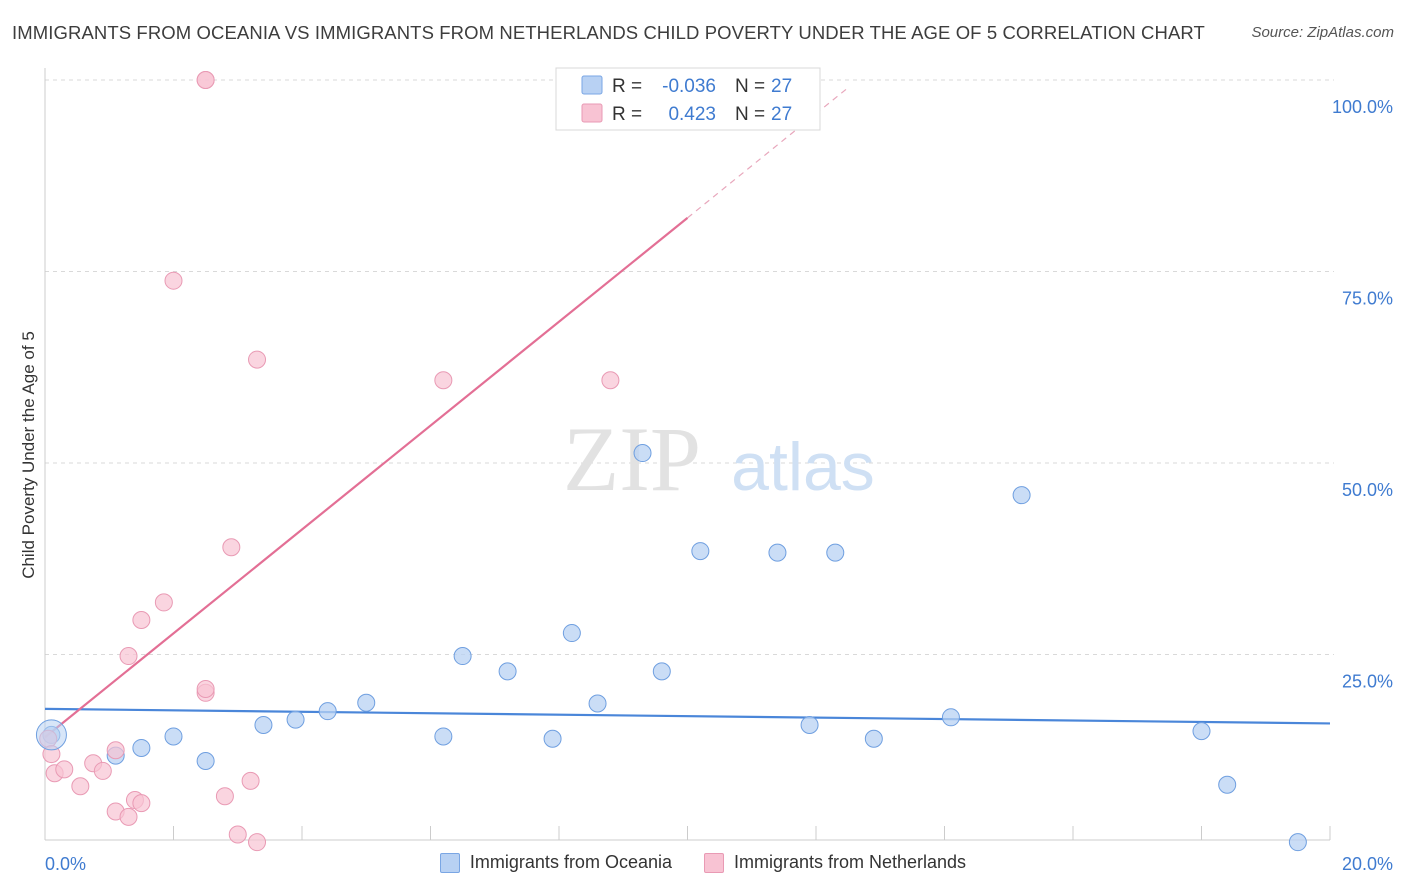  What do you see at coordinates (750, 86) in the screenshot?
I see `stats-n-label-blue: N =` at bounding box center [750, 86].